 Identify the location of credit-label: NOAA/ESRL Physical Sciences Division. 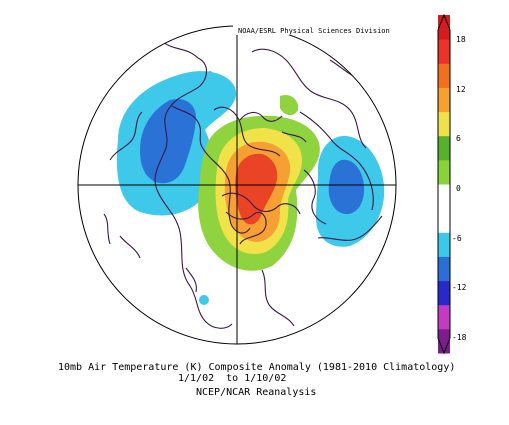
(314, 31).